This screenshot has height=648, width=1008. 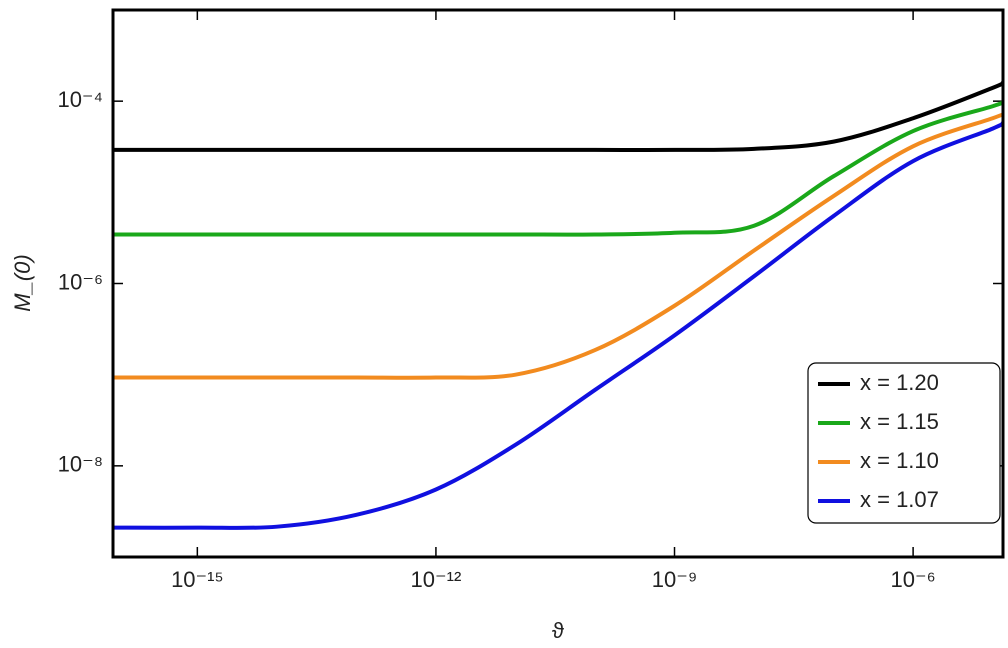 I want to click on y-tick-label: 10⁻⁴, so click(x=80, y=99).